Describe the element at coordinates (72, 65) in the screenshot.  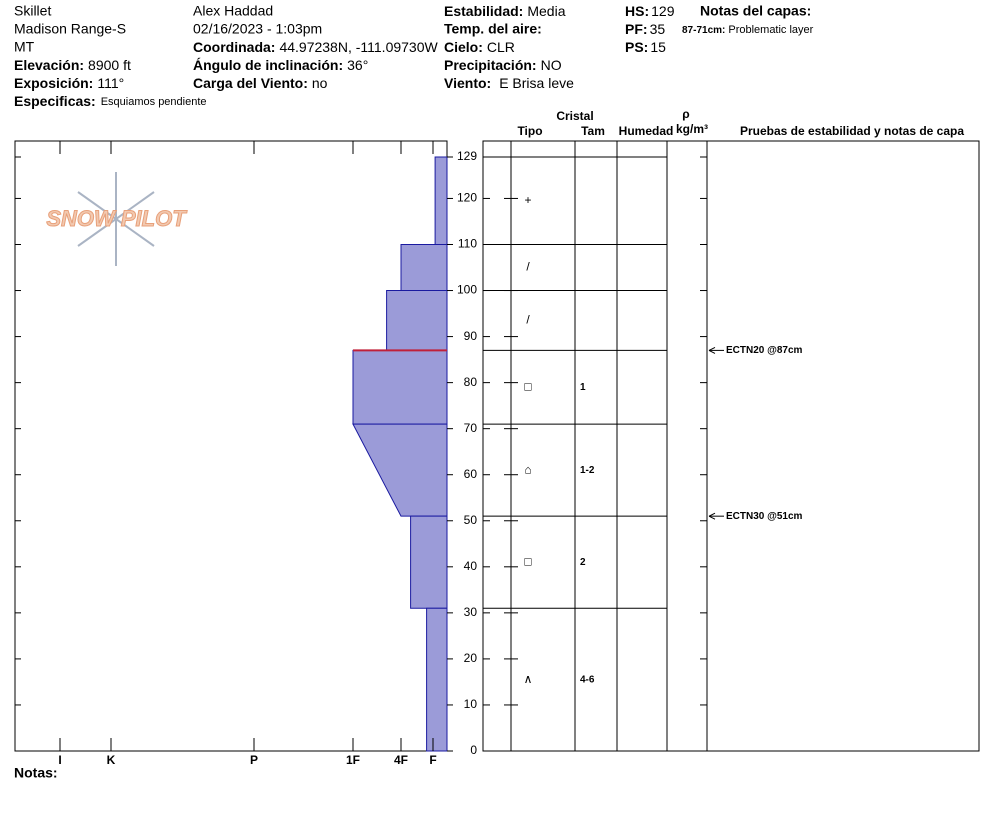
I see `elevation: Elevación: 8900 ft` at that location.